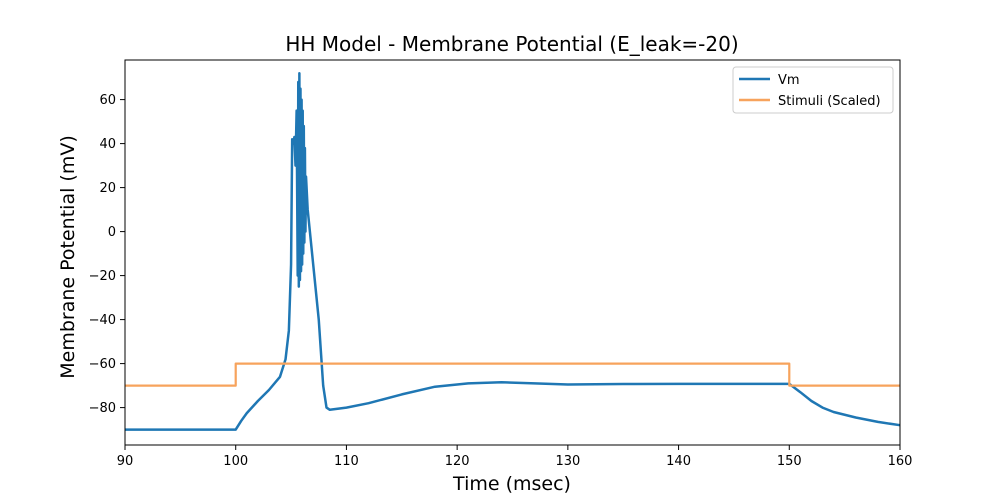  I want to click on x-tick-label: 160, so click(900, 461).